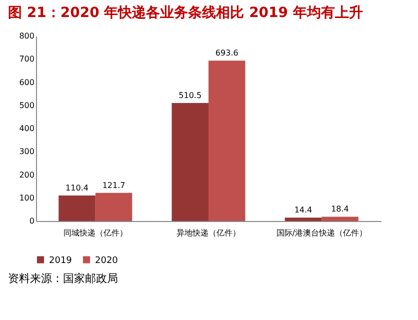 The width and height of the screenshot is (418, 320). What do you see at coordinates (208, 233) in the screenshot?
I see `x-tick-label: 异地快递（亿件）` at bounding box center [208, 233].